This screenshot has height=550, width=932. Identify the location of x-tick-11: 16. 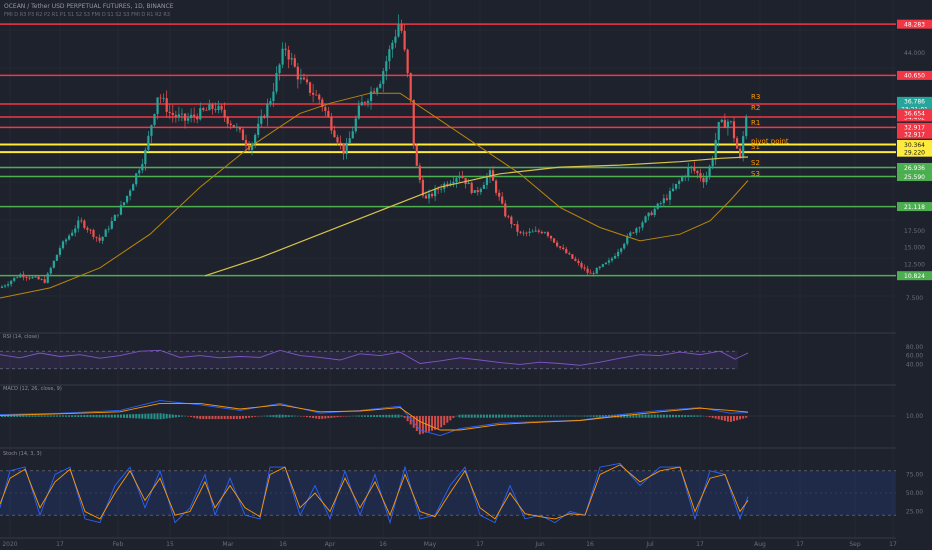
(590, 544).